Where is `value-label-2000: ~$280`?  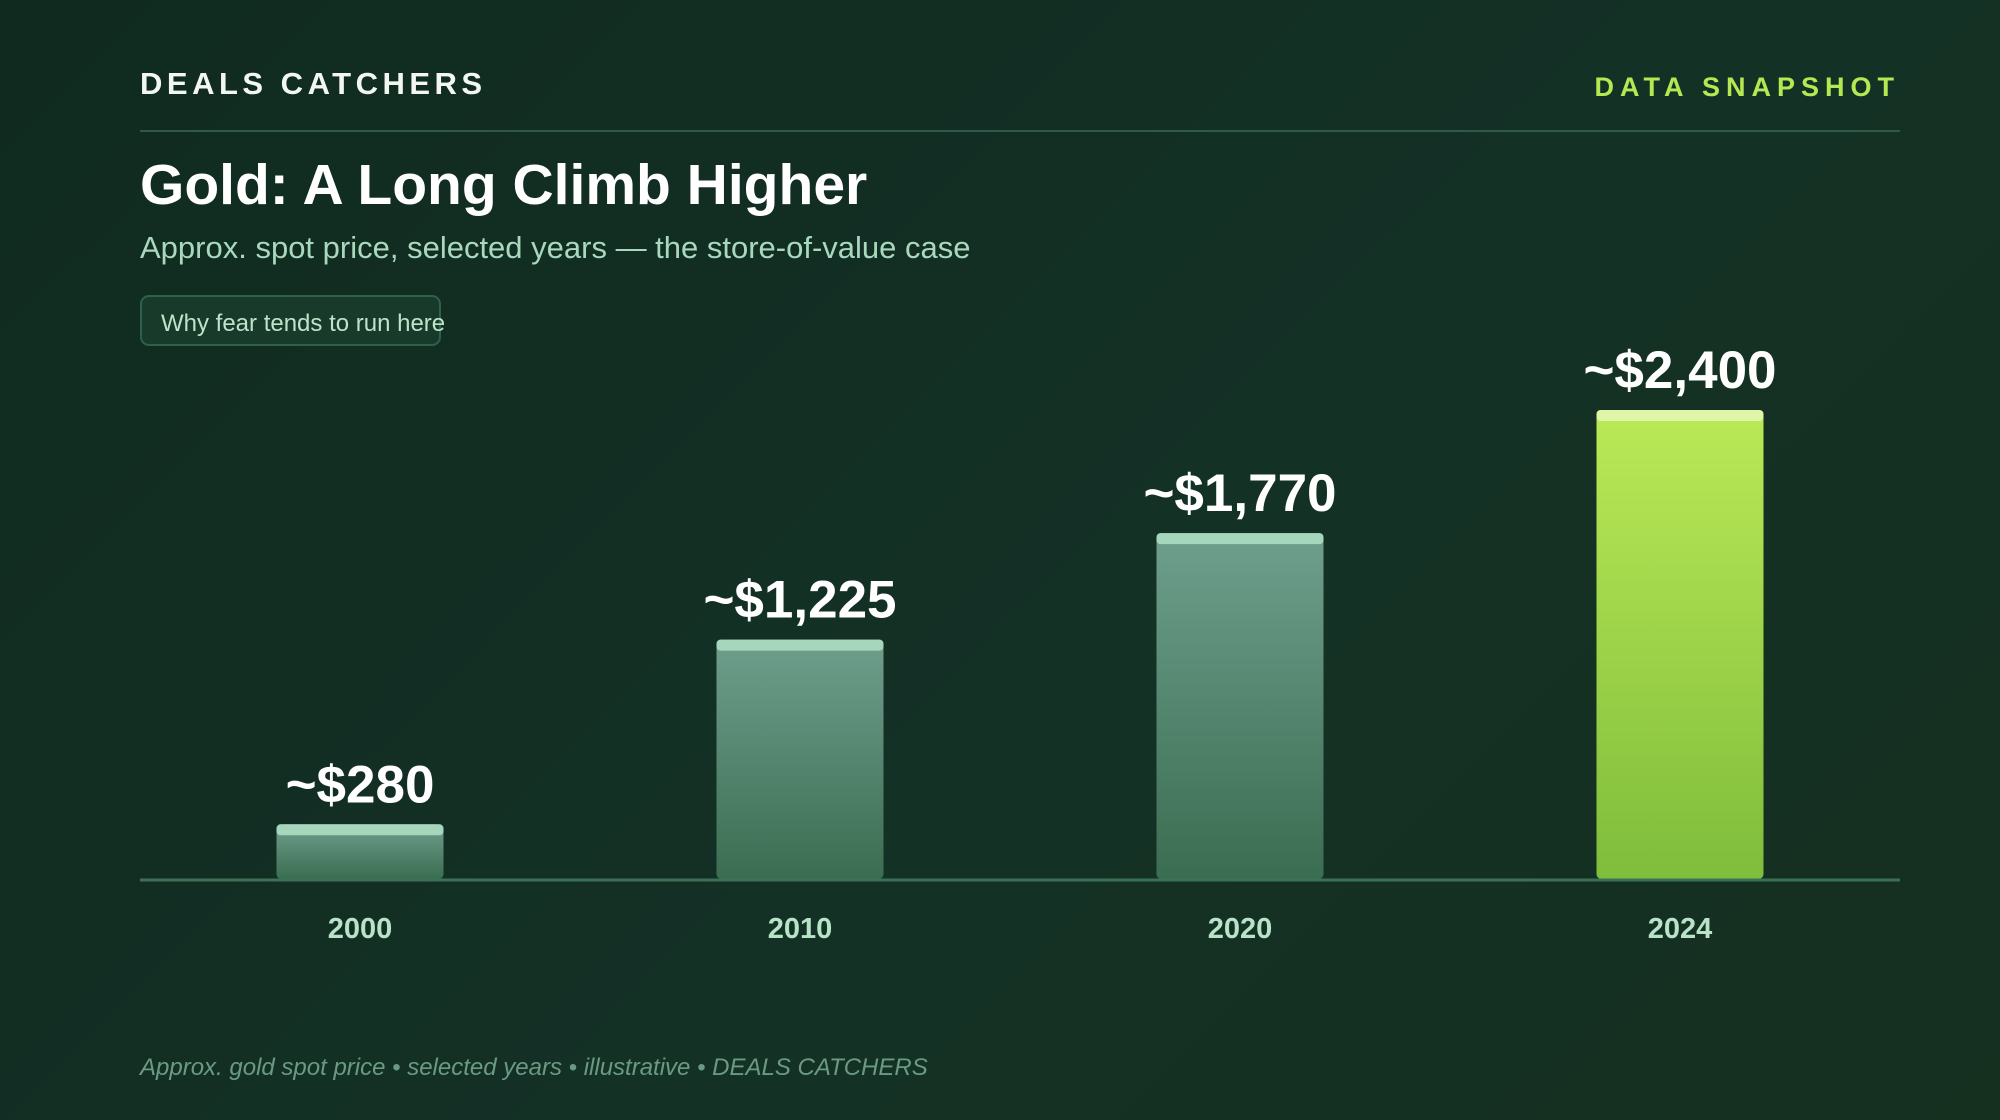
value-label-2000: ~$280 is located at coordinates (360, 784).